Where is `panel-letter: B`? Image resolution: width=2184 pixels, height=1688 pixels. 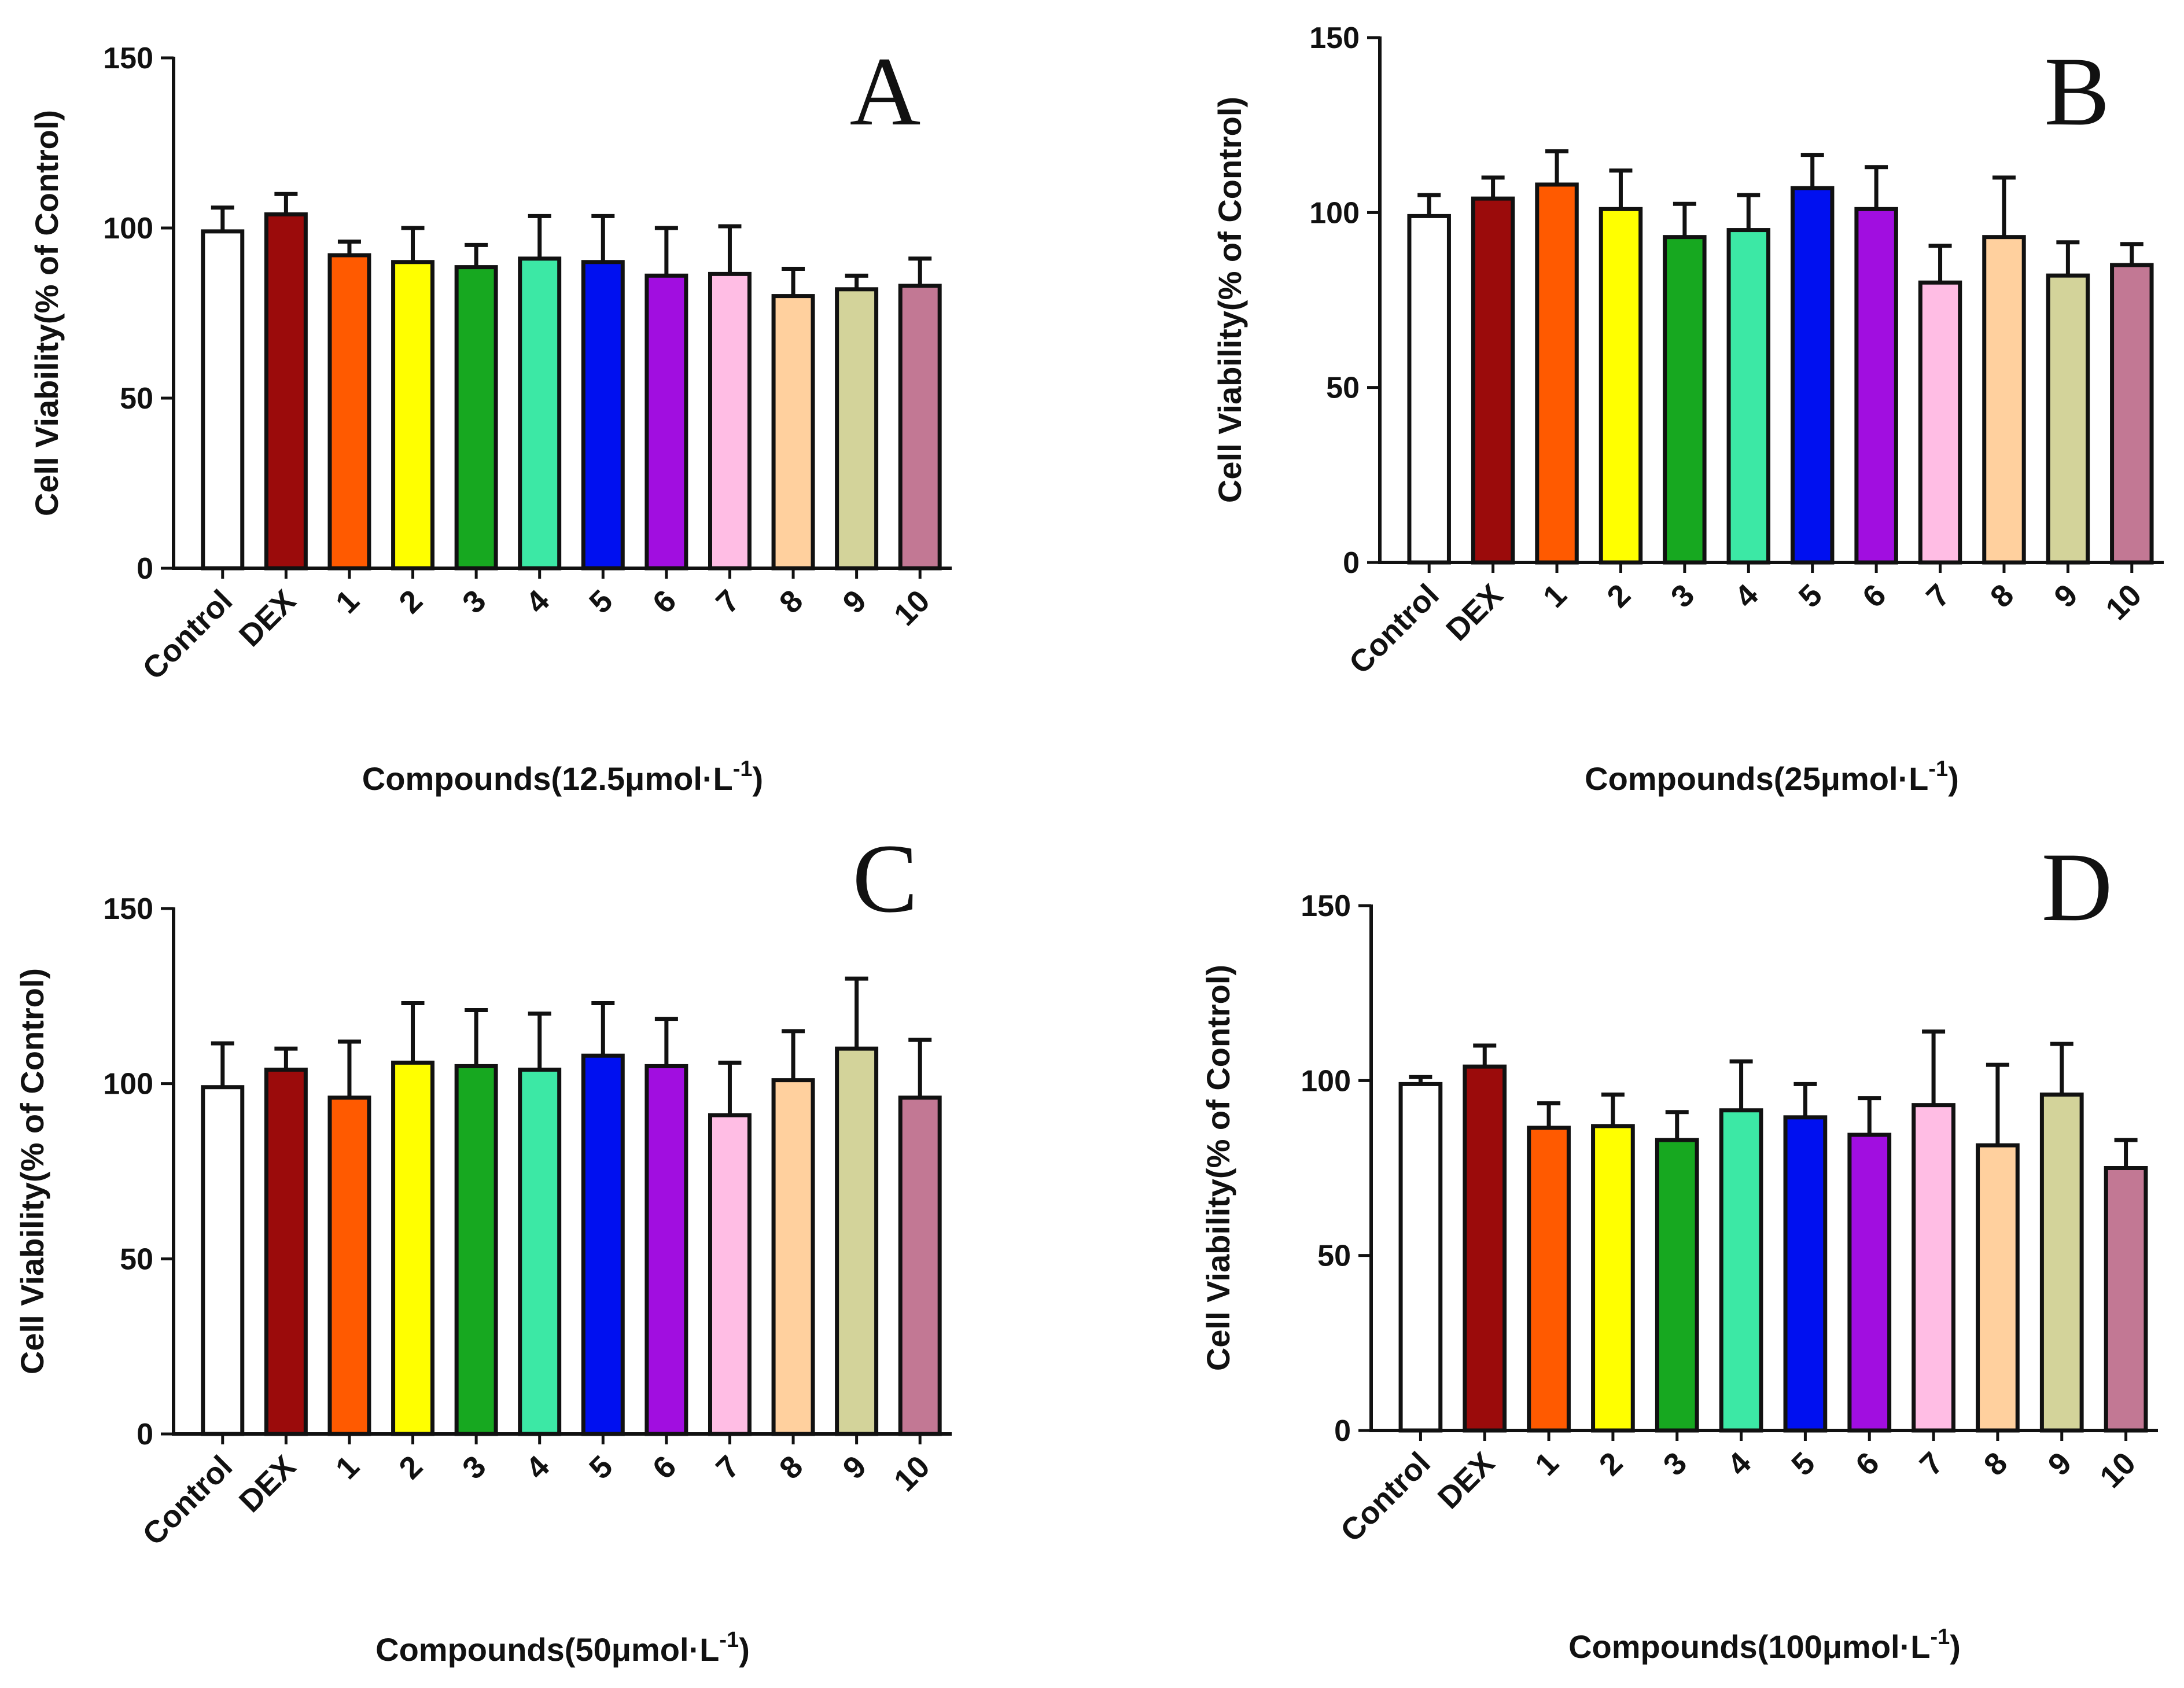
panel-letter: B is located at coordinates (2076, 91).